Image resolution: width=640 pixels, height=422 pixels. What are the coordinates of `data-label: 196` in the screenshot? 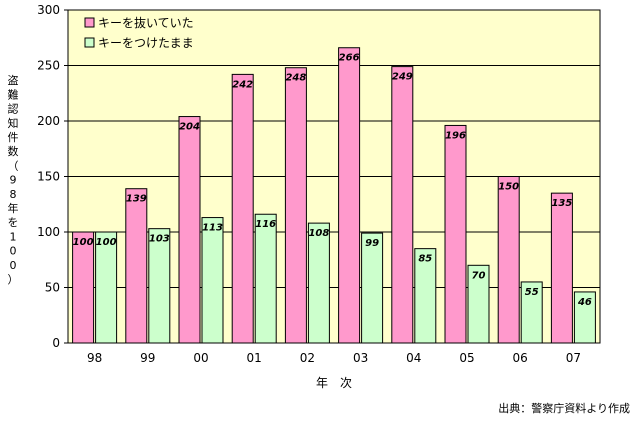 It's located at (455, 135).